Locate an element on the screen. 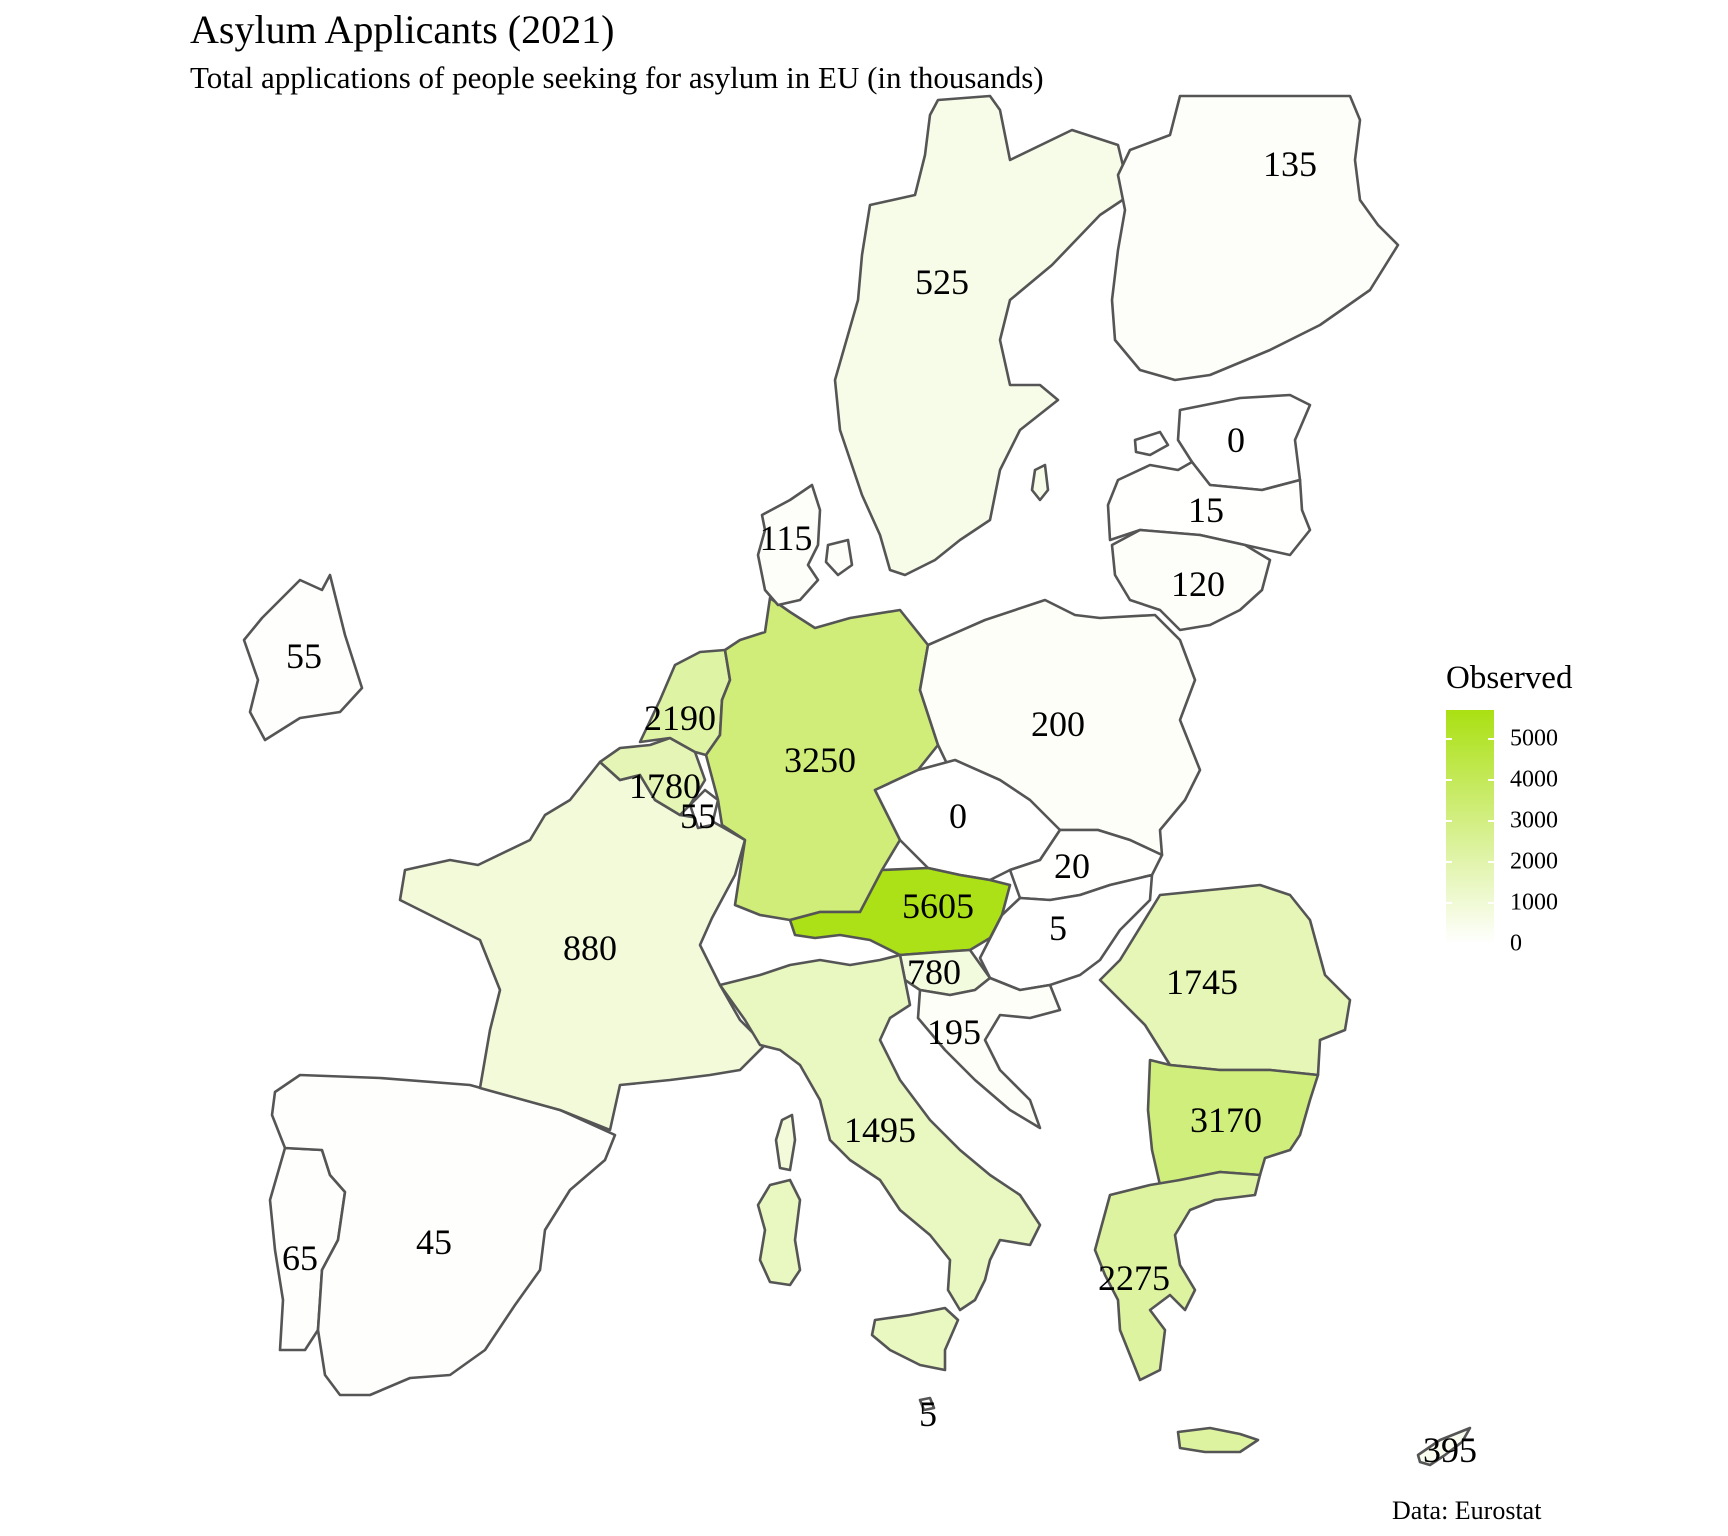 This screenshot has width=1728, height=1536. label-czechia: 0 is located at coordinates (958, 816).